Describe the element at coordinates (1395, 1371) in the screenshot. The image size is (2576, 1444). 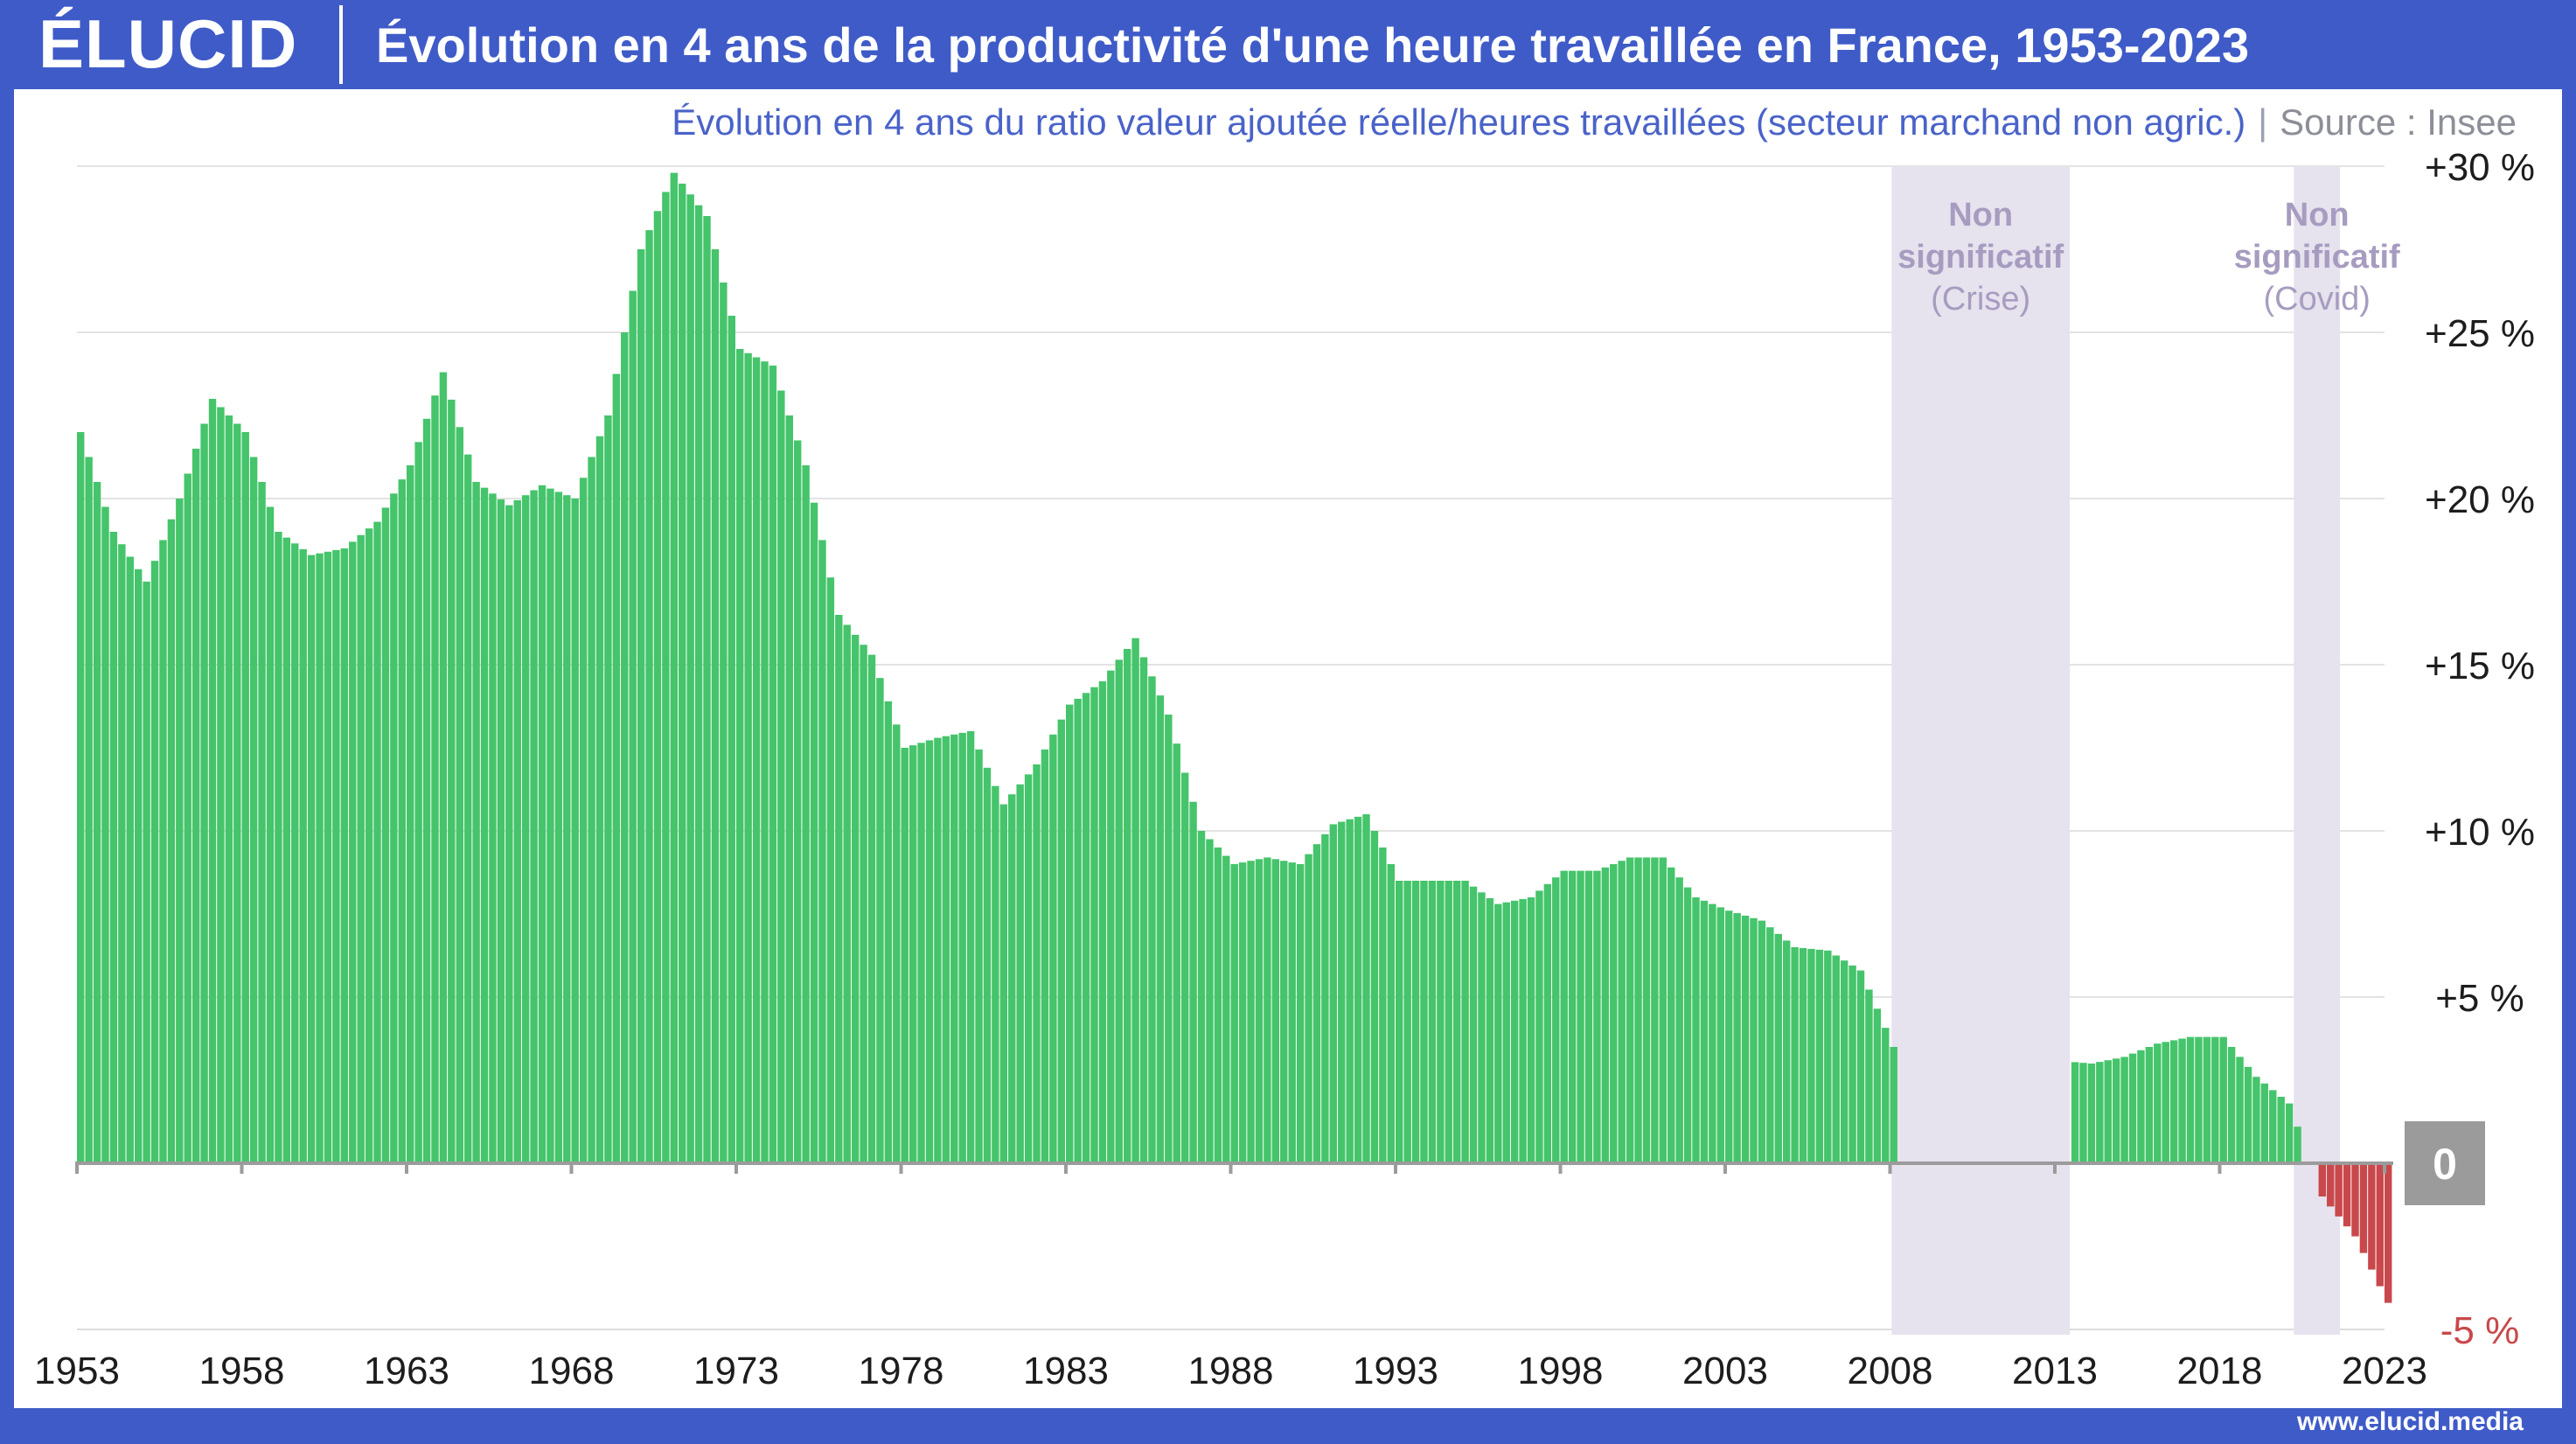
I see `x-tick-label: 1993` at that location.